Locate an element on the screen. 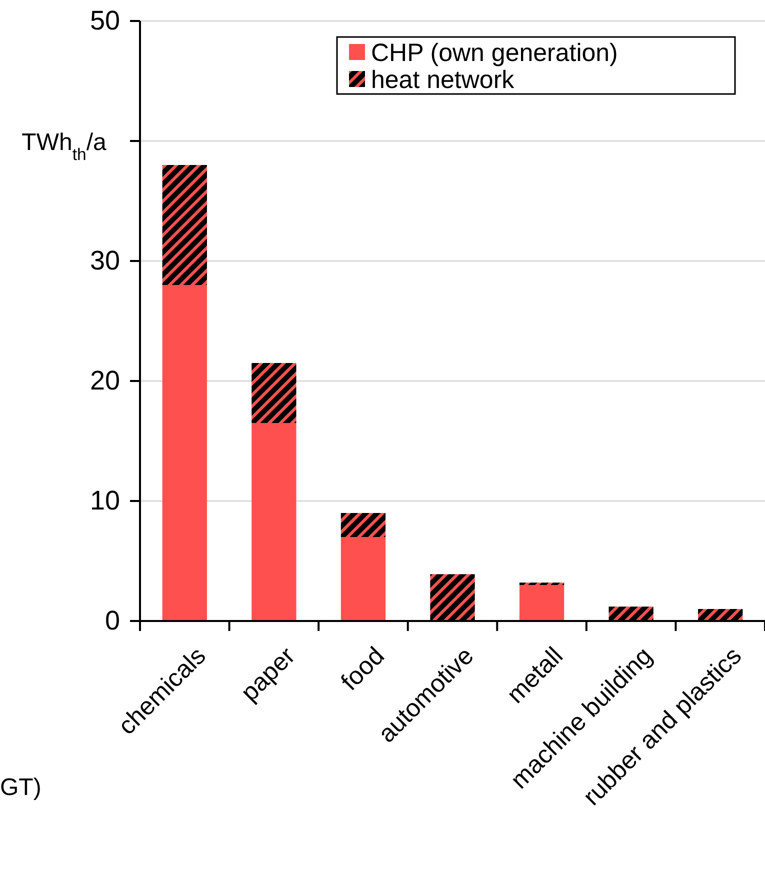 The width and height of the screenshot is (765, 874). legend-label: CHP (own generation) is located at coordinates (494, 53).